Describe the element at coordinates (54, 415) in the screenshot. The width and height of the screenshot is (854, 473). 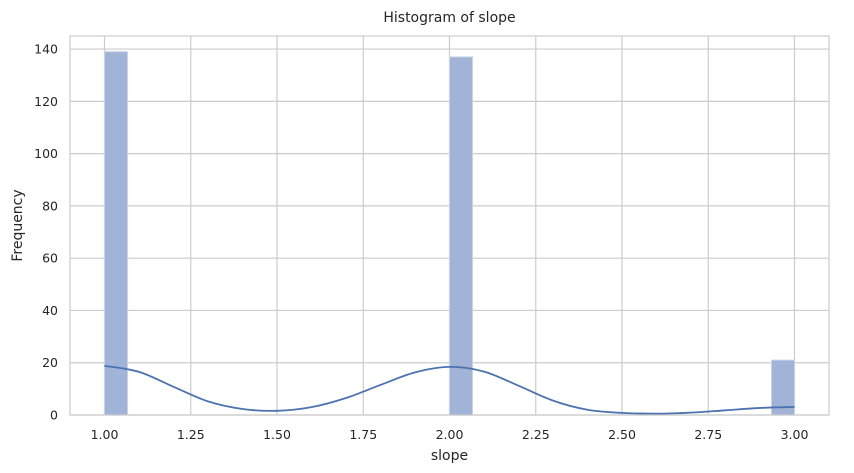
I see `y-tick-label: 0` at that location.